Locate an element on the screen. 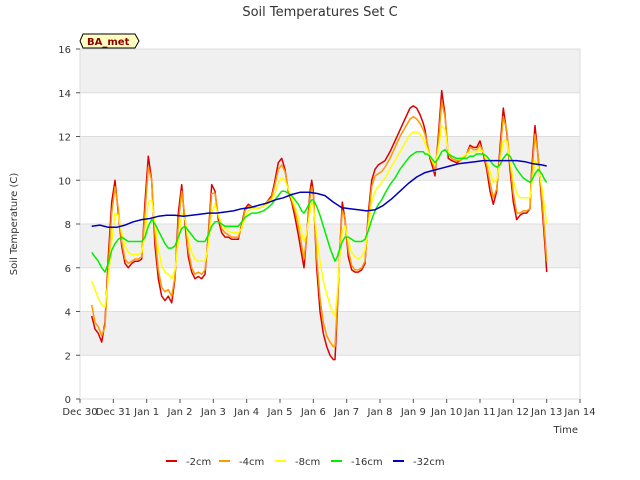 The width and height of the screenshot is (640, 480). y-tick-label: 12 is located at coordinates (64, 138).